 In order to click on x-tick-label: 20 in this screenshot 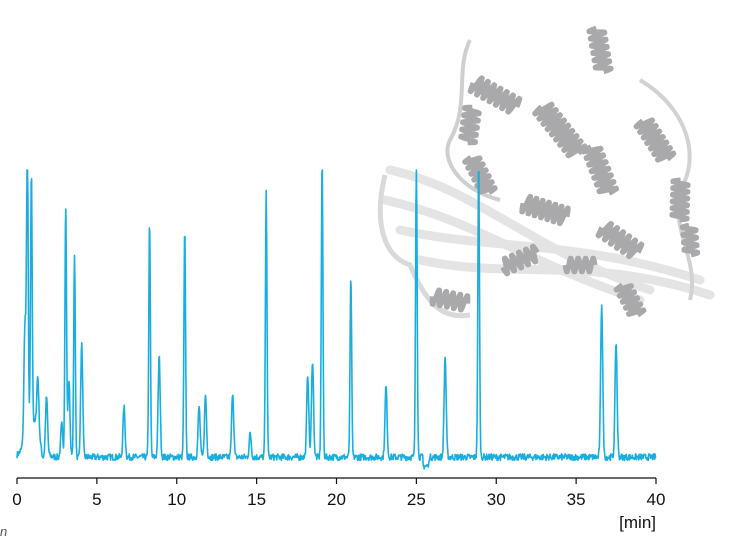, I will do `click(336, 499)`.